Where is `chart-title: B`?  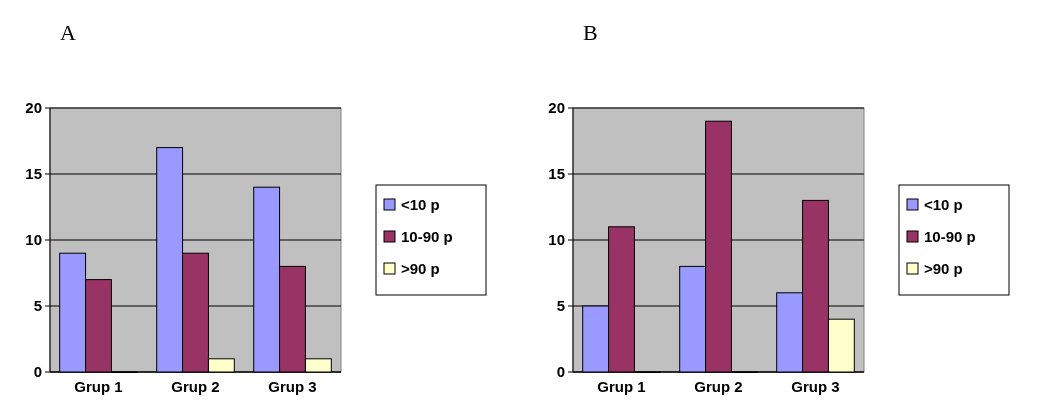 chart-title: B is located at coordinates (590, 32).